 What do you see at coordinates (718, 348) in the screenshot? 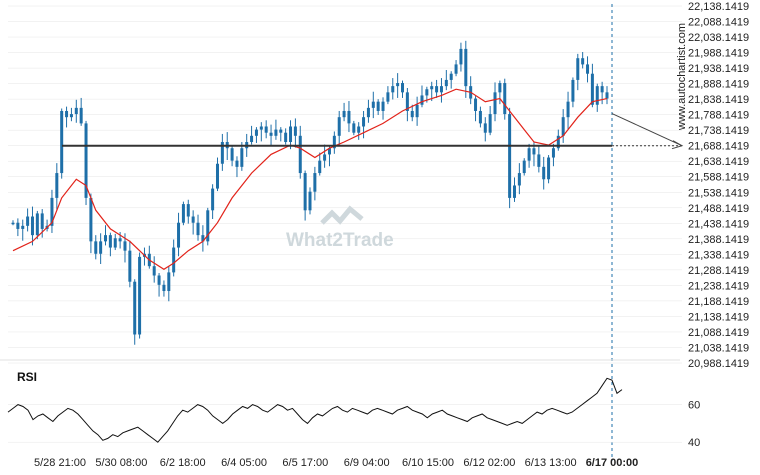
I see `price-tick-label: 21,038.1419` at bounding box center [718, 348].